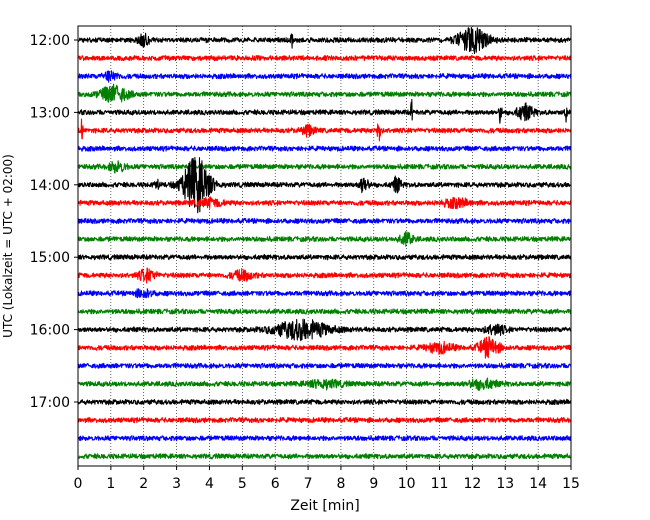  I want to click on x-tick-label: 13, so click(505, 484).